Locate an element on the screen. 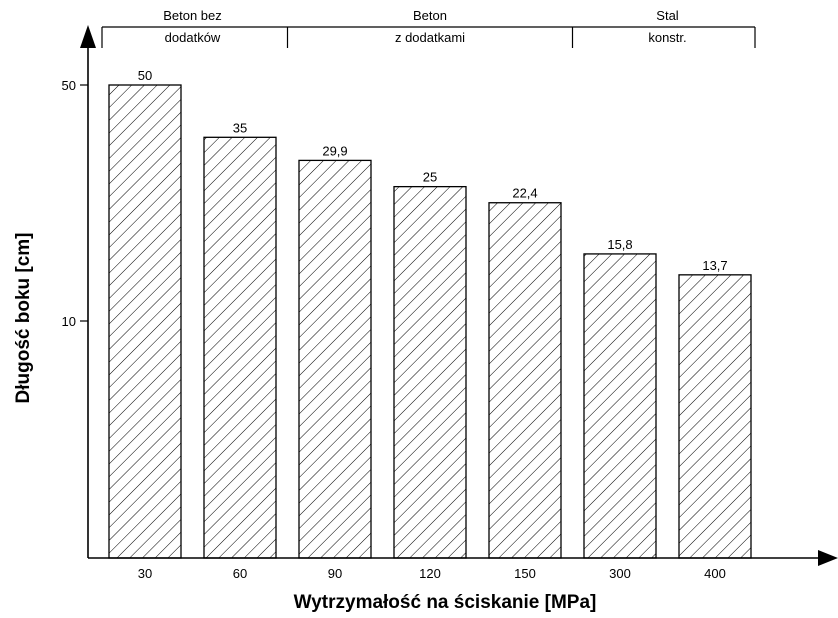  x-tick-label: 150 is located at coordinates (525, 573).